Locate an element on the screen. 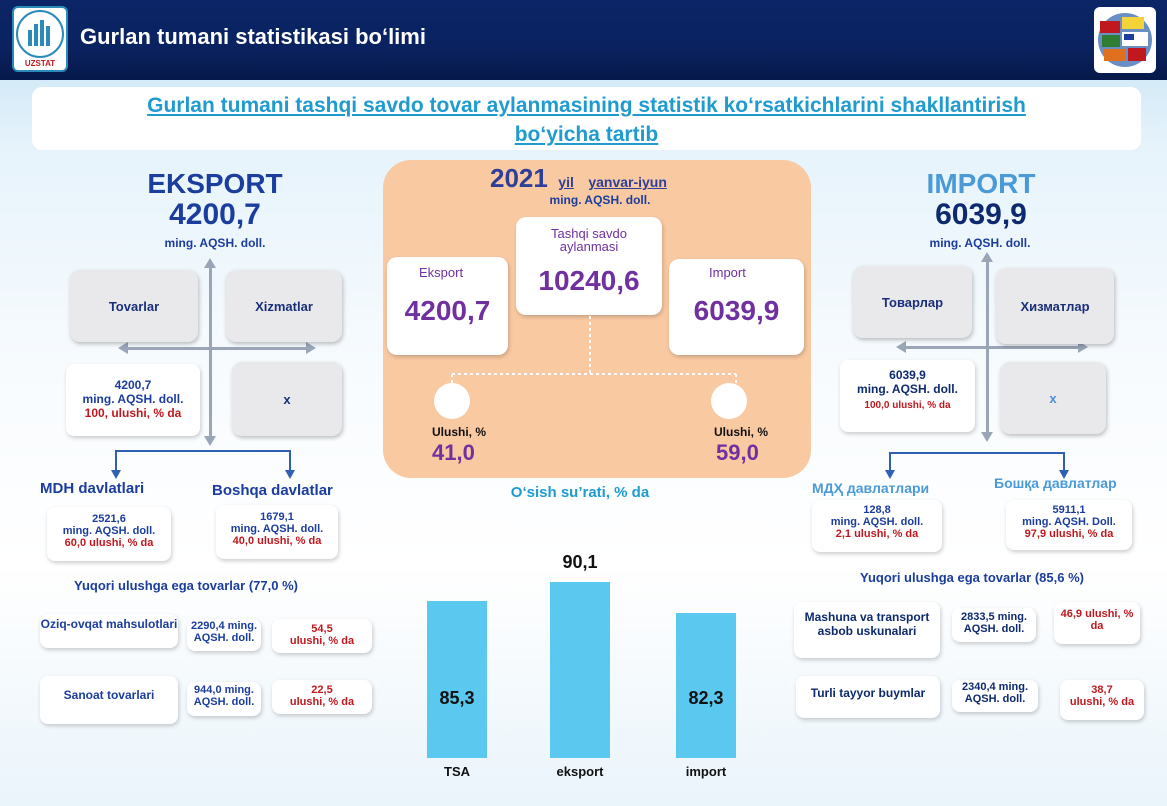  export-split-line is located at coordinates (202, 451).